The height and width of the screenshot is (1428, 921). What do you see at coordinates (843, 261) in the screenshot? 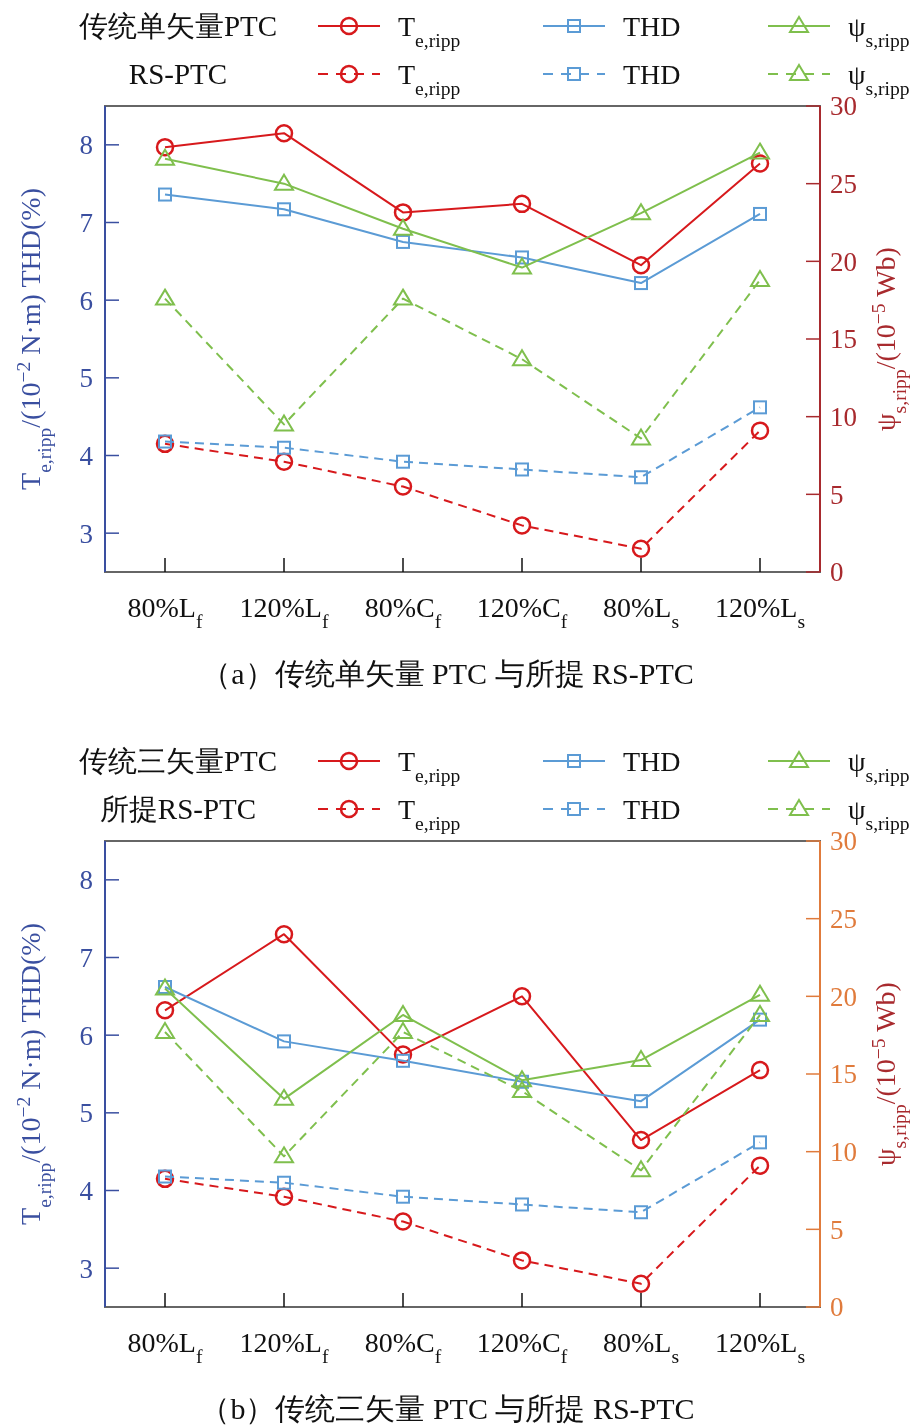
I see `y2-tick-label: 20` at bounding box center [843, 261].